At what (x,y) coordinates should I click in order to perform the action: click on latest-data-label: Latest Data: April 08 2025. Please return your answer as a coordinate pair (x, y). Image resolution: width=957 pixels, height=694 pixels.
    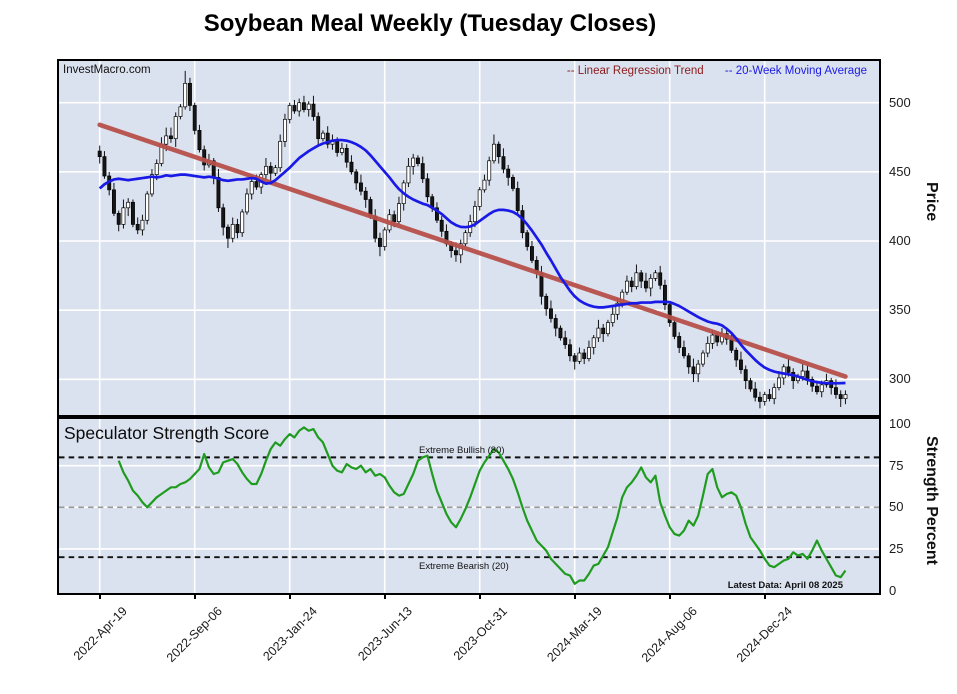
    Looking at the image, I should click on (785, 585).